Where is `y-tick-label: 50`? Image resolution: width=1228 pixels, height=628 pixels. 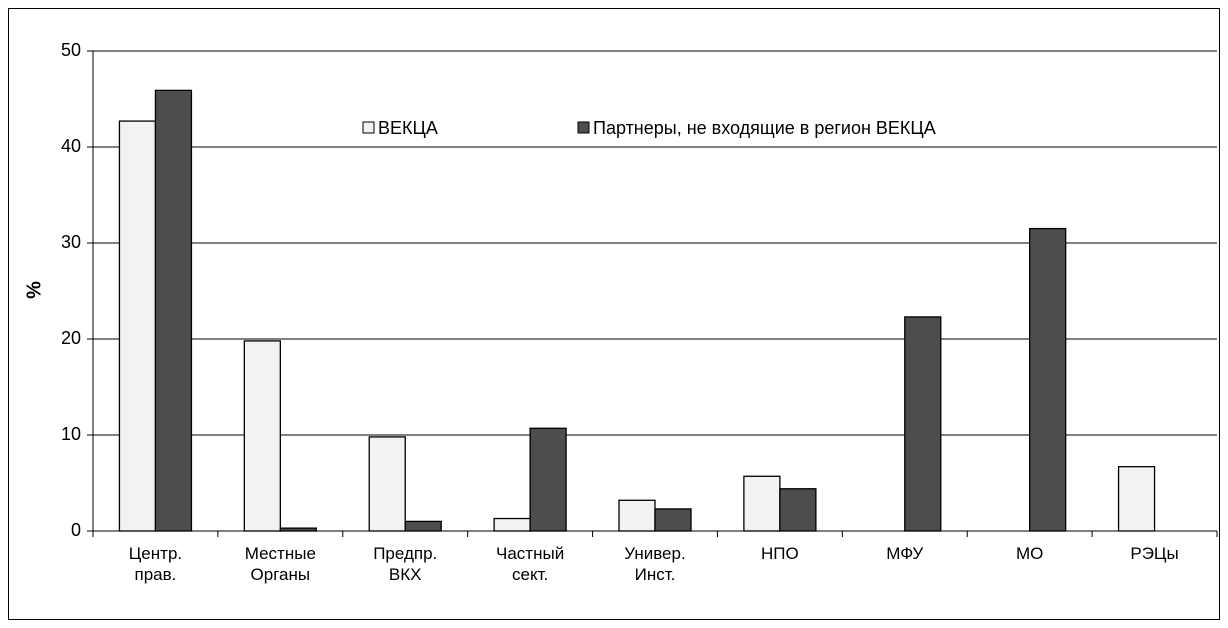 y-tick-label: 50 is located at coordinates (71, 50).